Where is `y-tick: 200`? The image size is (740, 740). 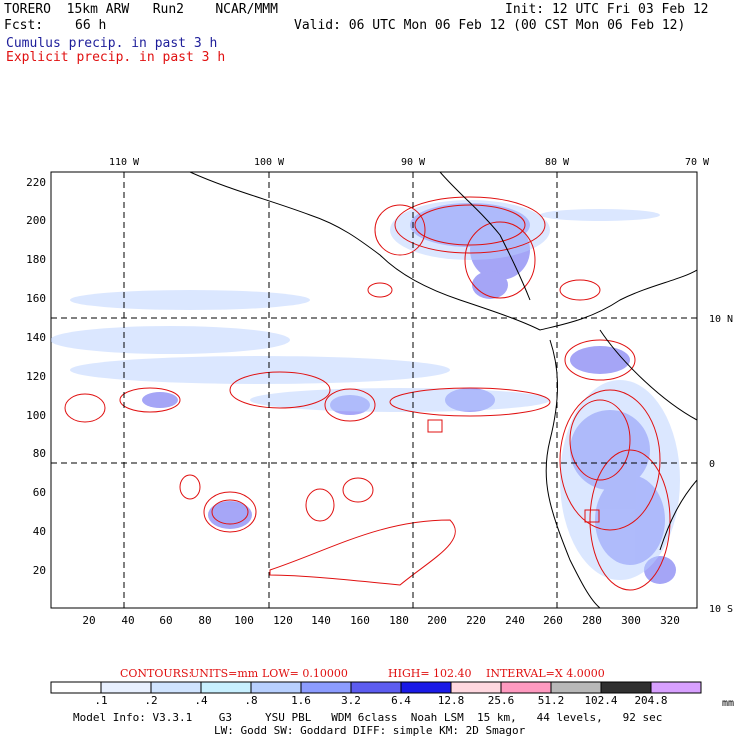 y-tick: 200 is located at coordinates (36, 220).